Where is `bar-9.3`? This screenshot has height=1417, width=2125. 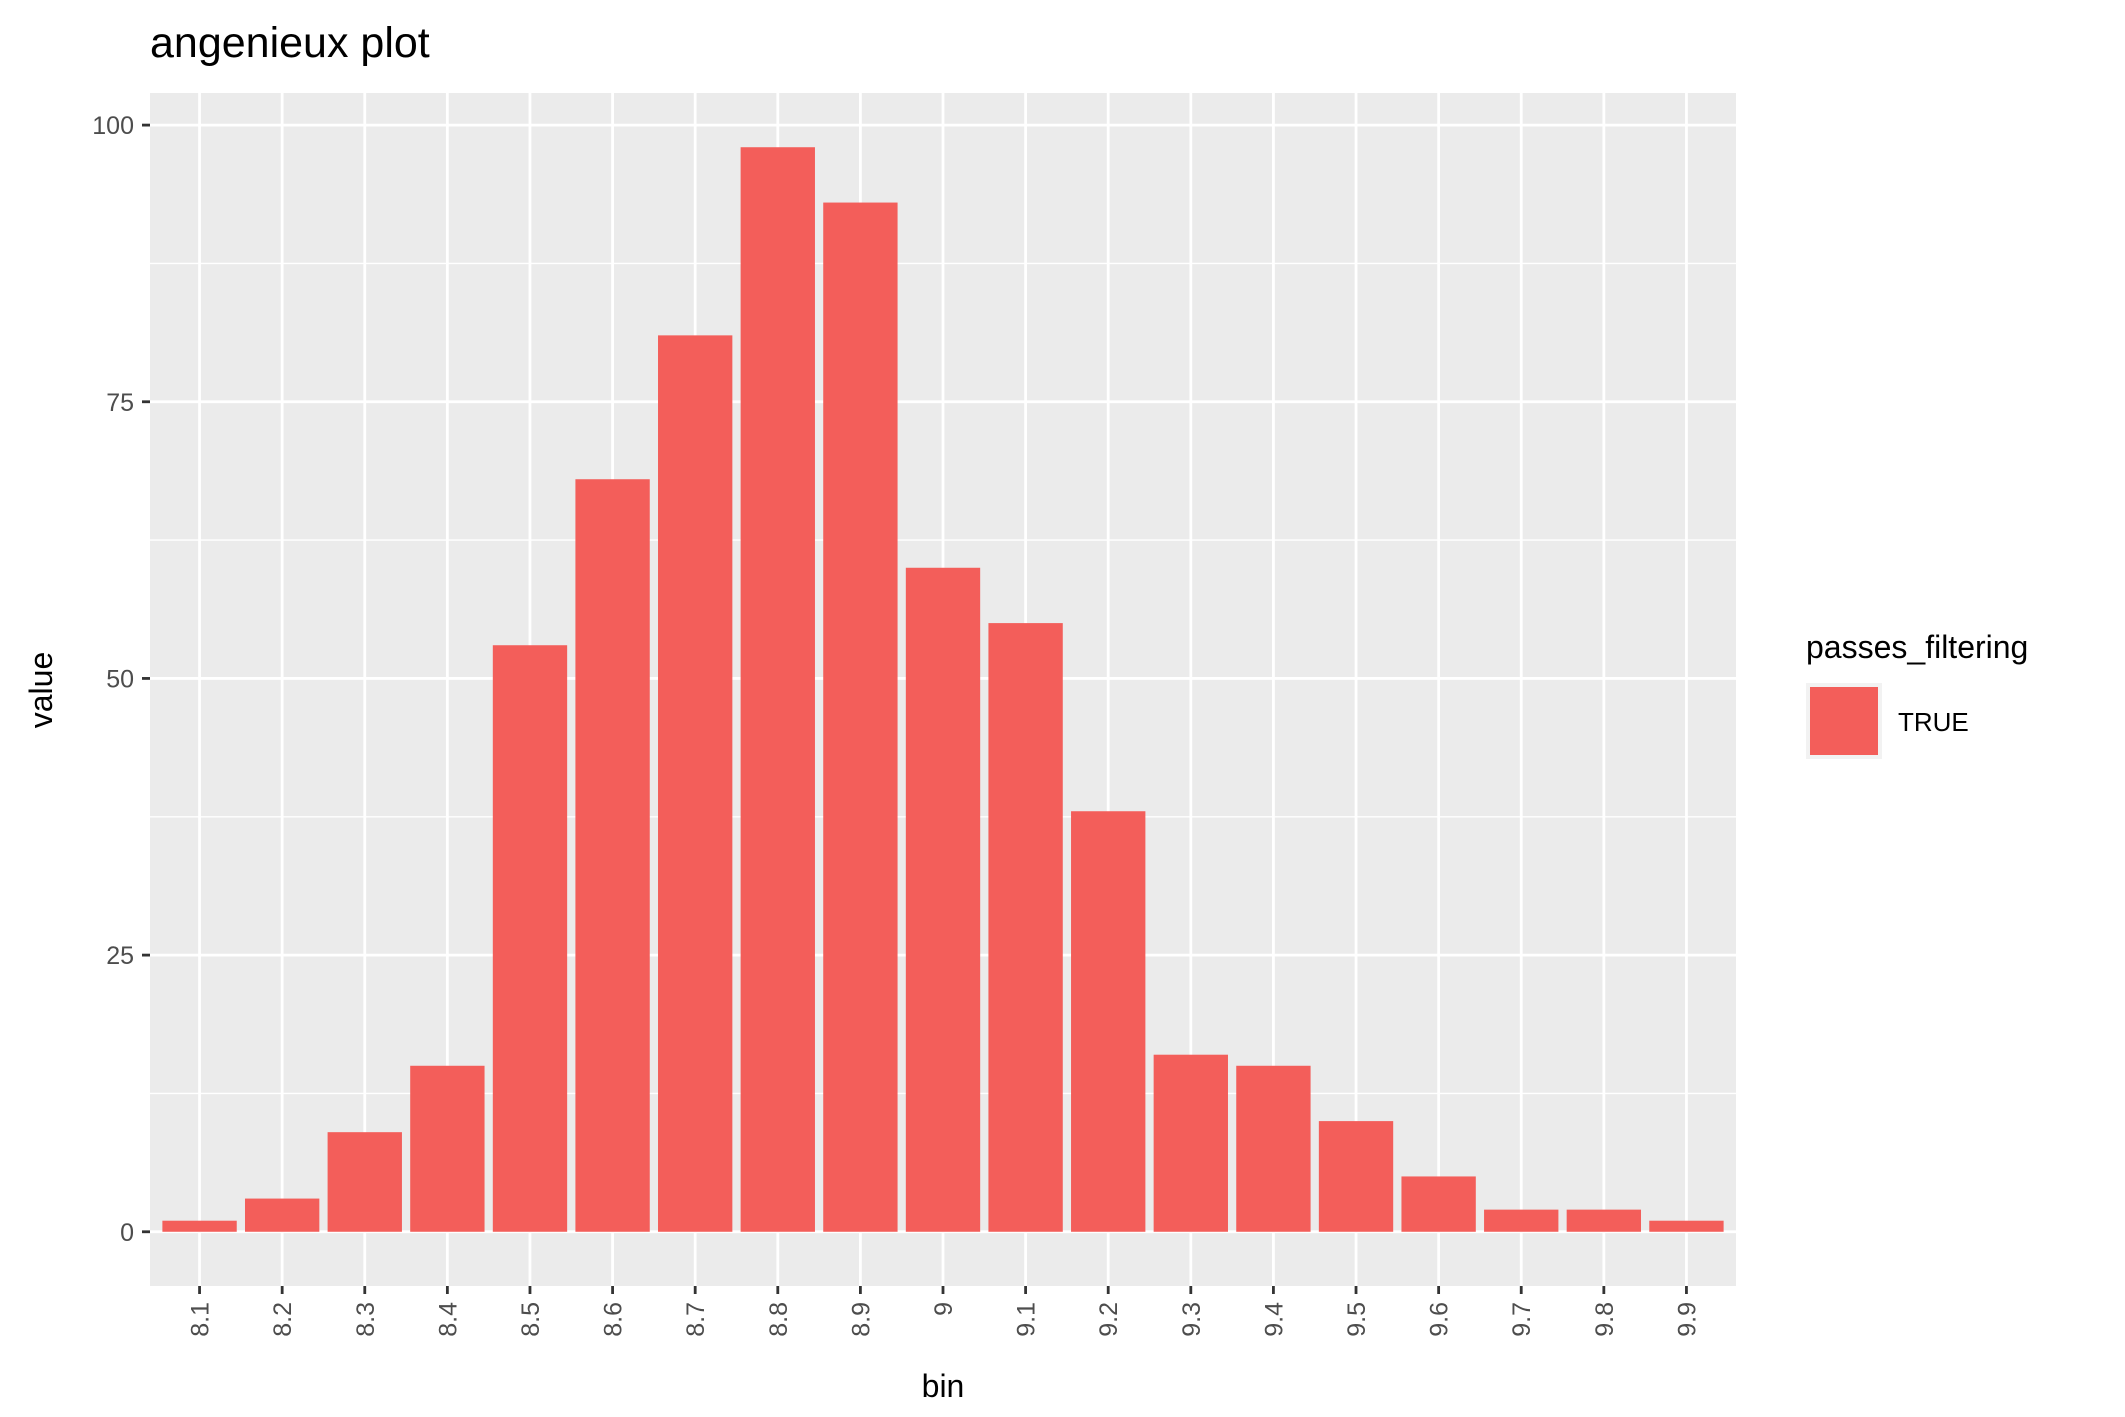 bar-9.3 is located at coordinates (1190, 1143).